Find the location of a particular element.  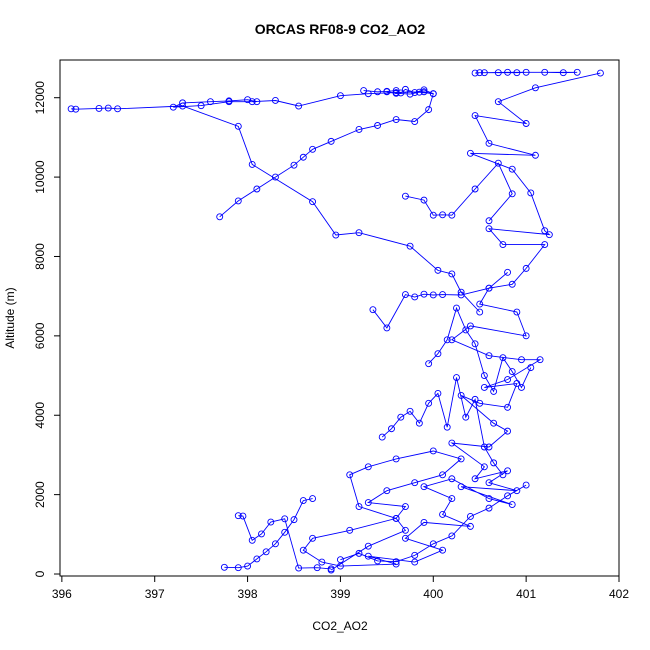

x-tick-label: 397 is located at coordinates (155, 594).